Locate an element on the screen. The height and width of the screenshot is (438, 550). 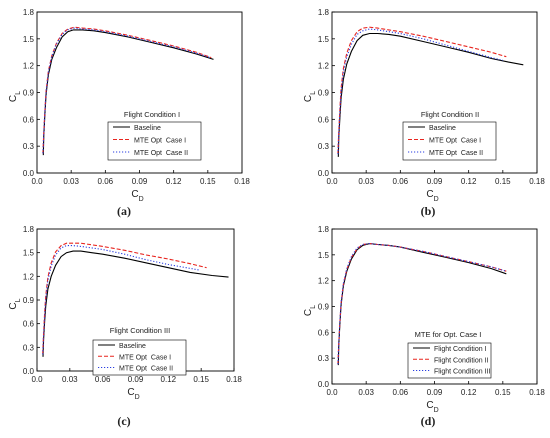
legend-title: Flight Condition III is located at coordinates (140, 330).